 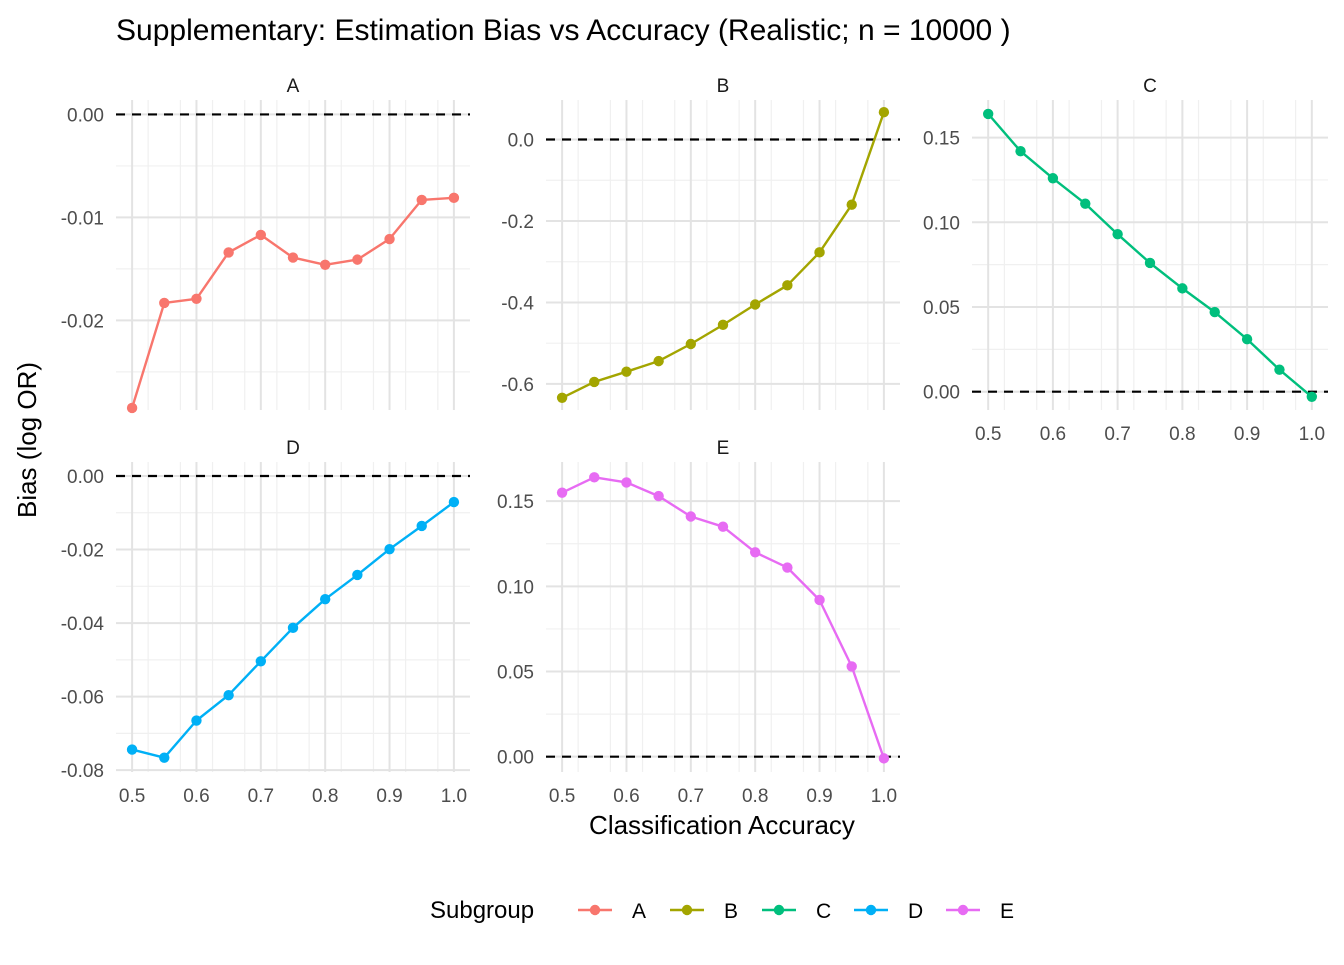 I want to click on panel-c: C 0.00 0.05 0.10 0.15 0.5 0.6 0.7 0.8 0.9 1.0, so click(x=1125, y=260).